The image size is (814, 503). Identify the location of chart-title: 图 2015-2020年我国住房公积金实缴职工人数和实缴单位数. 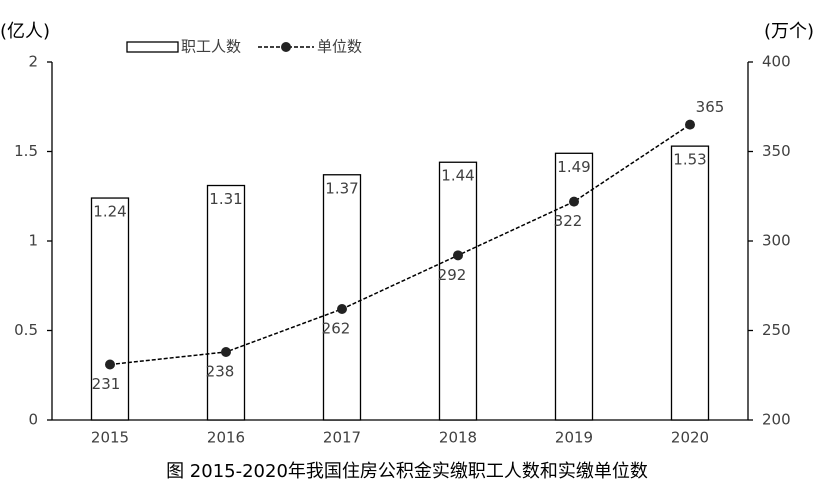
(407, 471).